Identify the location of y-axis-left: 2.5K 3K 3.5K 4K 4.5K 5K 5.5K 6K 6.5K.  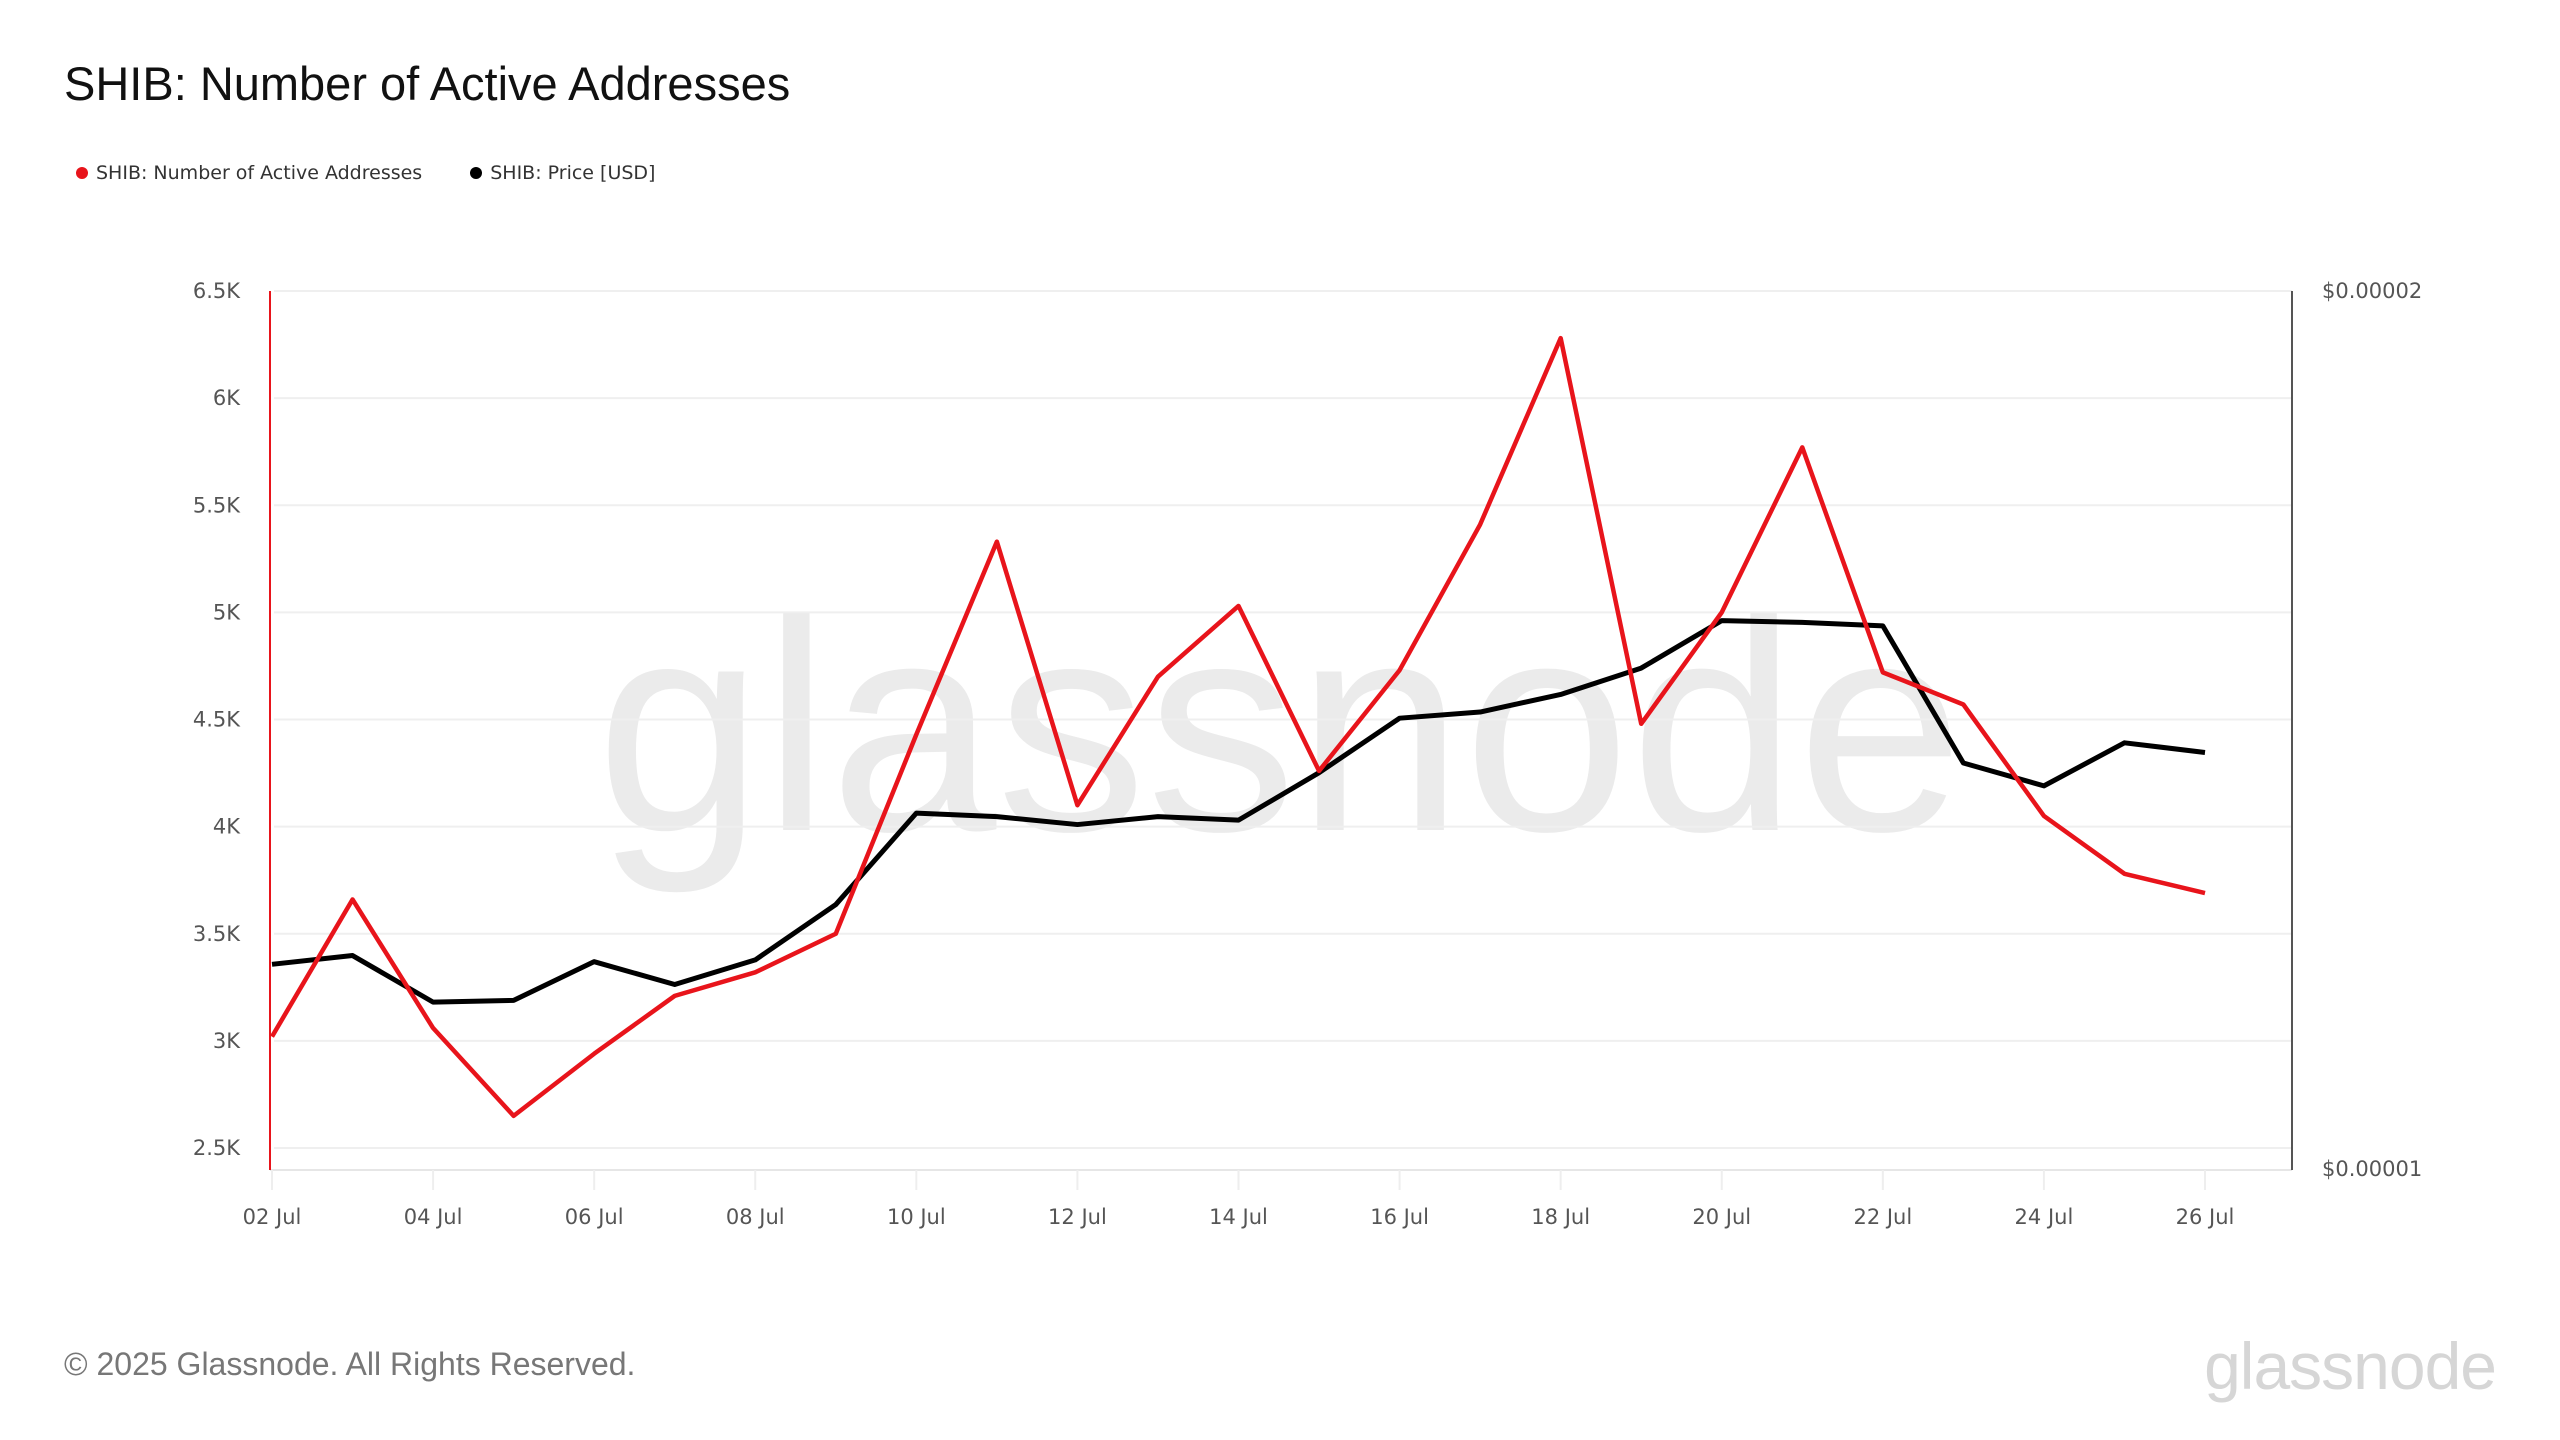
(217, 719).